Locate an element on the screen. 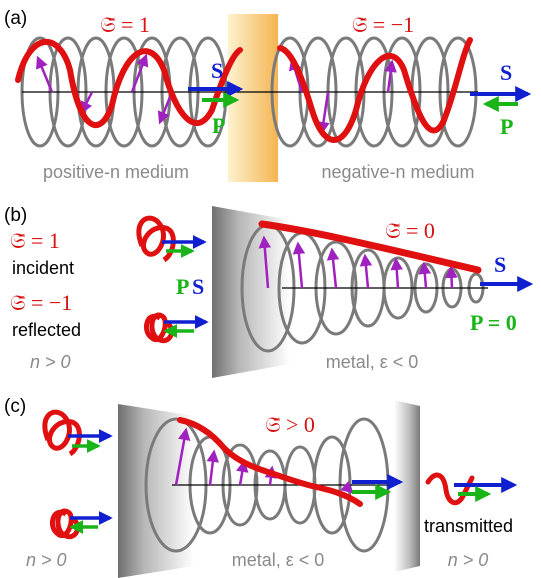 This screenshot has width=541, height=578. right-medium-c: n > 0 is located at coordinates (468, 560).